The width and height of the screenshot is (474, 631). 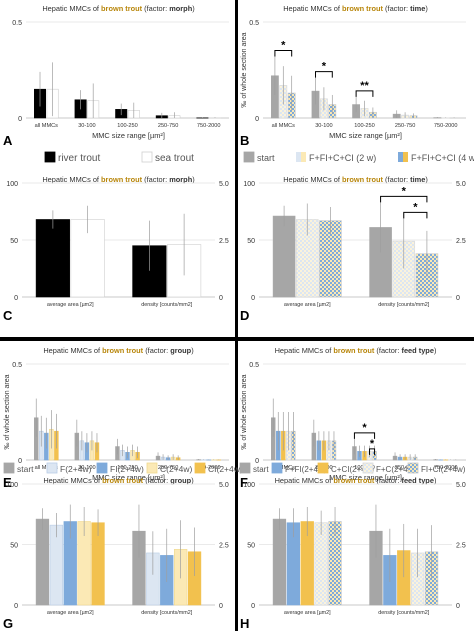 I want to click on legend-label: C+CI(2+4w), so click(x=352, y=469).